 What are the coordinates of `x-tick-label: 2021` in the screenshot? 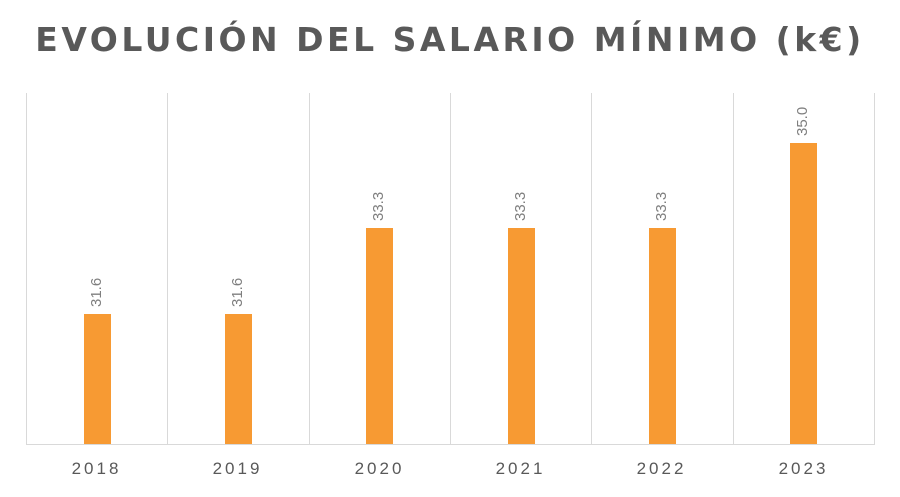 It's located at (520, 468).